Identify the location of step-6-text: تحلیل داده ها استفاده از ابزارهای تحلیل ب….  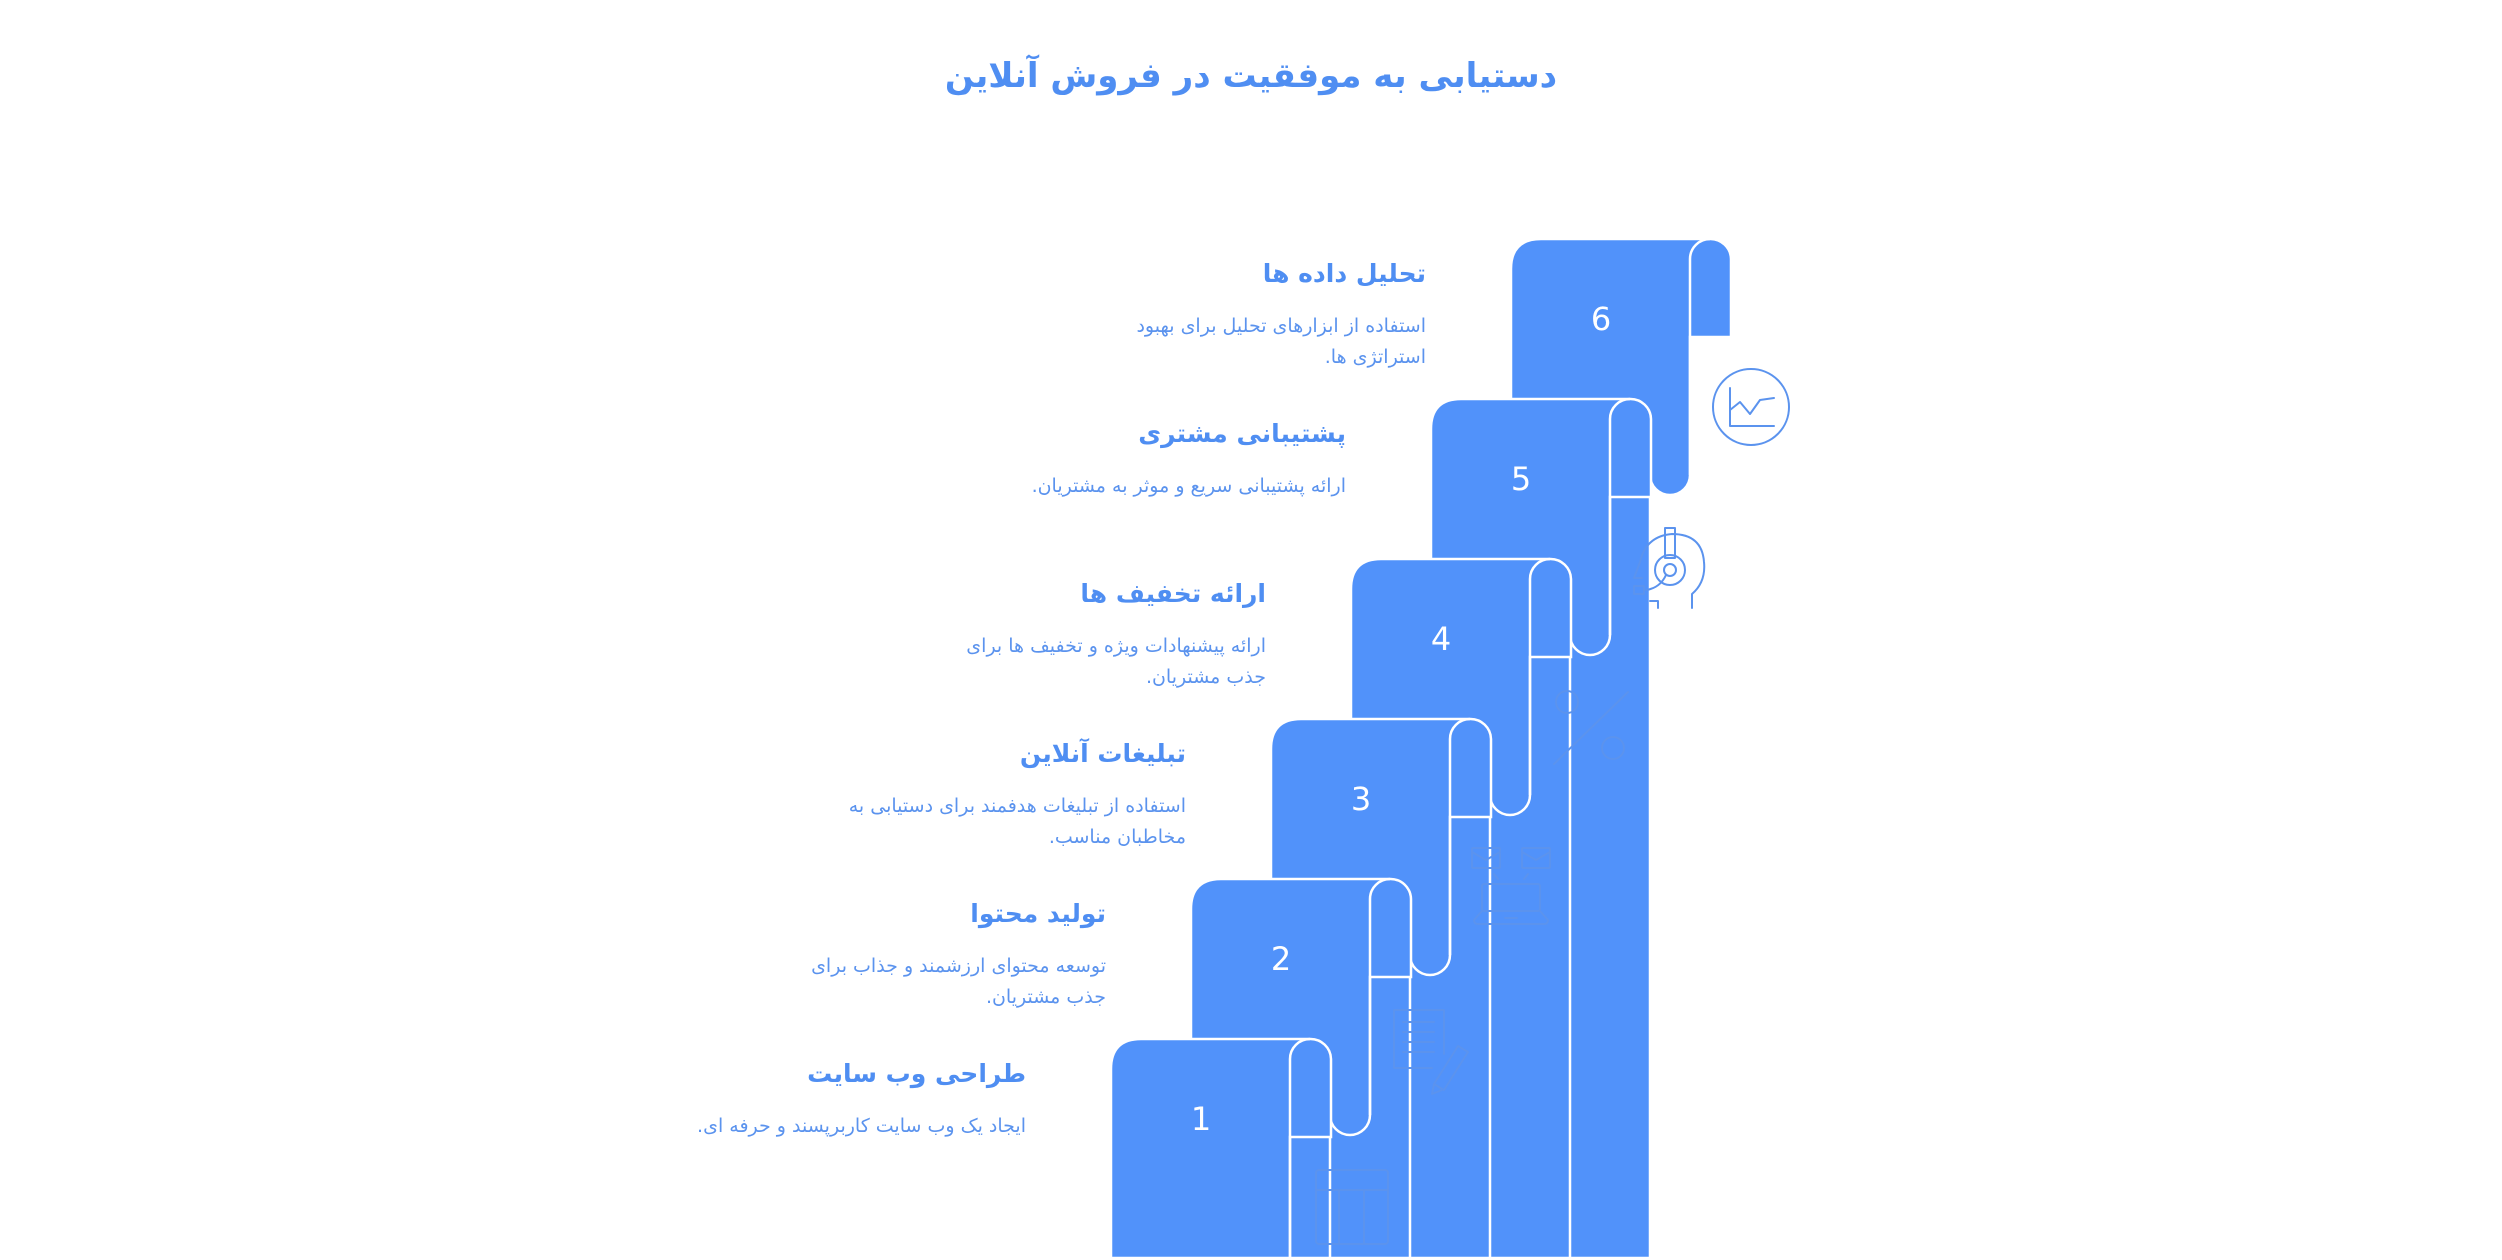
(1256, 315).